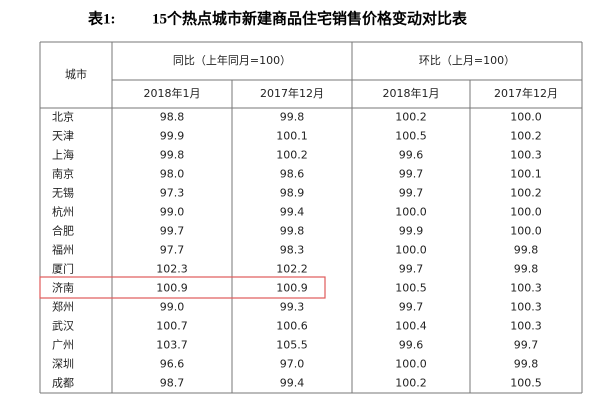 The height and width of the screenshot is (408, 605). What do you see at coordinates (63, 250) in the screenshot?
I see `city-cell: 福州` at bounding box center [63, 250].